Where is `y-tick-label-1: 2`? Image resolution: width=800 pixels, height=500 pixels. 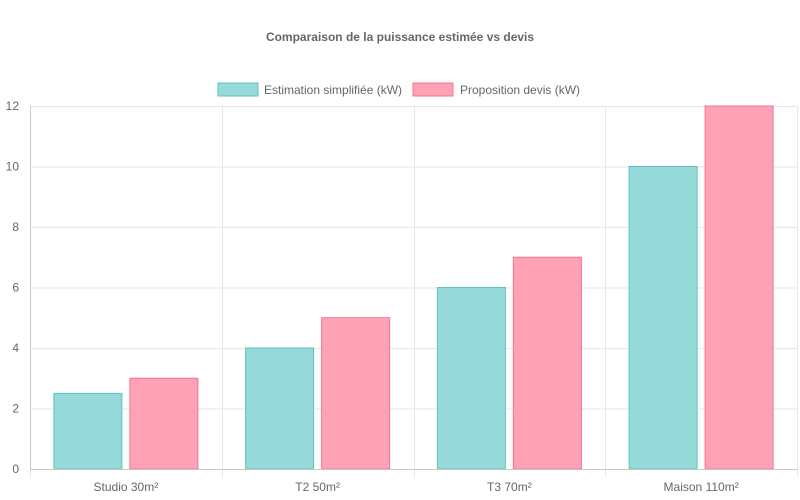 y-tick-label-1: 2 is located at coordinates (15, 409).